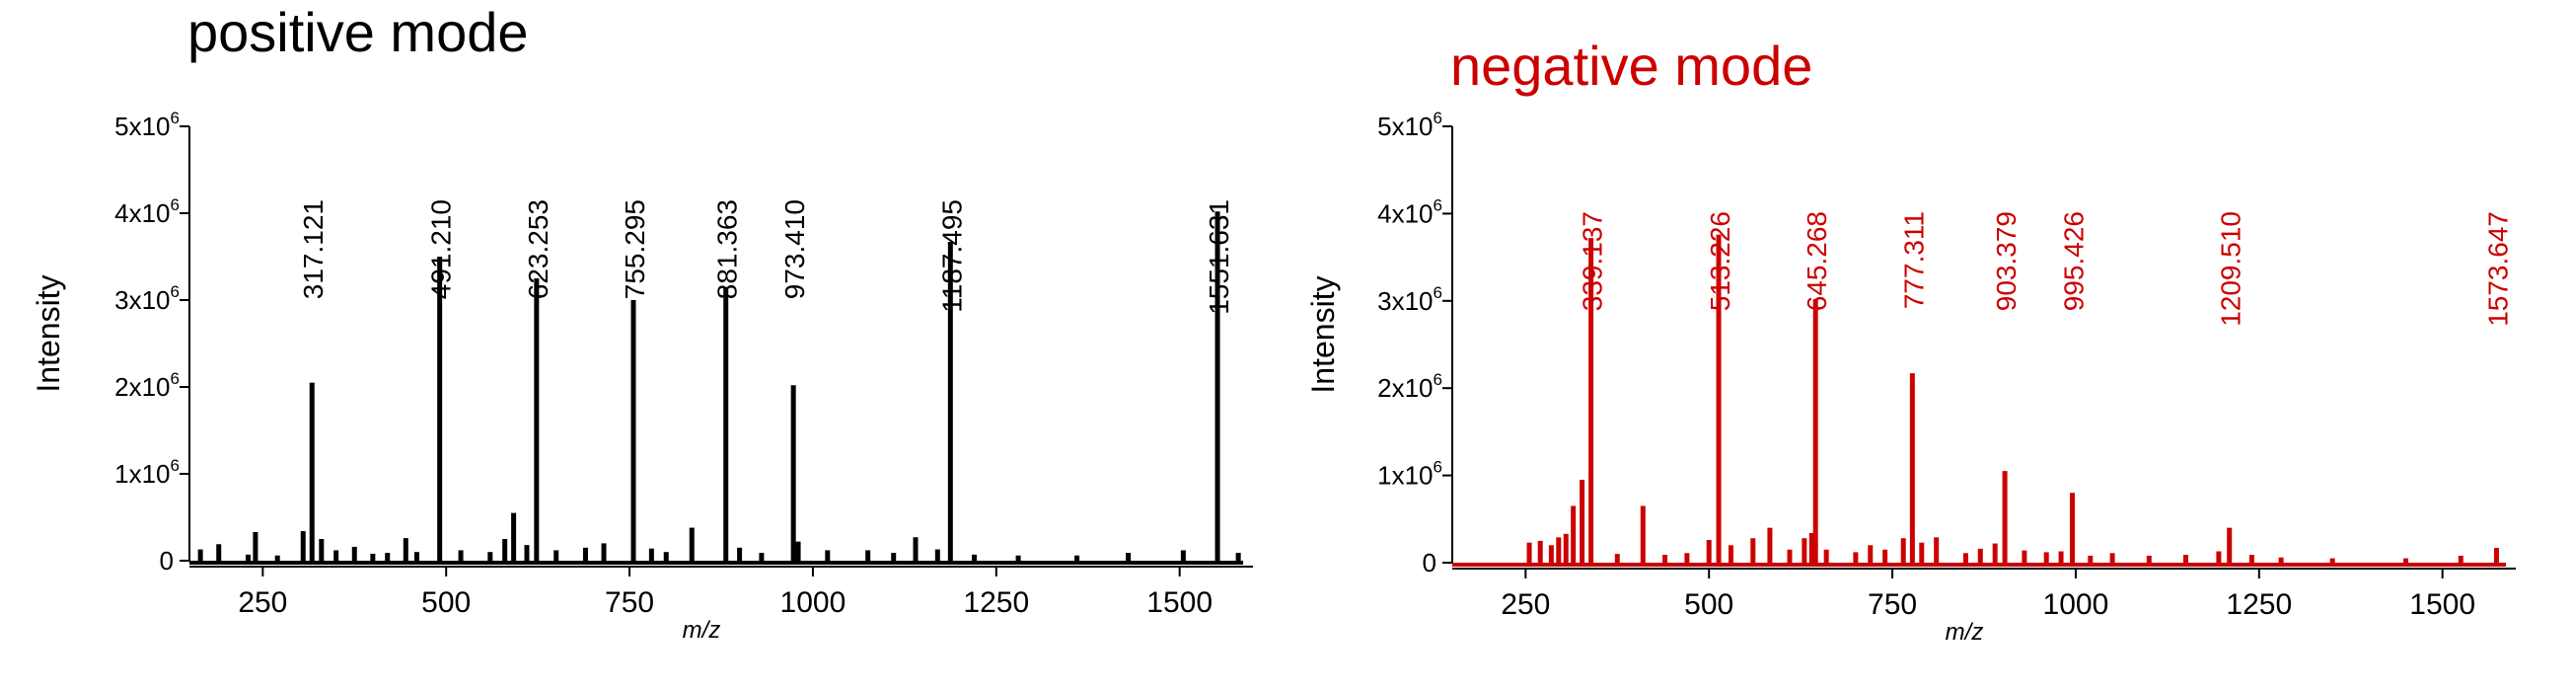 The width and height of the screenshot is (2576, 691). Describe the element at coordinates (313, 249) in the screenshot. I see `peak-annotation: 317.121` at that location.